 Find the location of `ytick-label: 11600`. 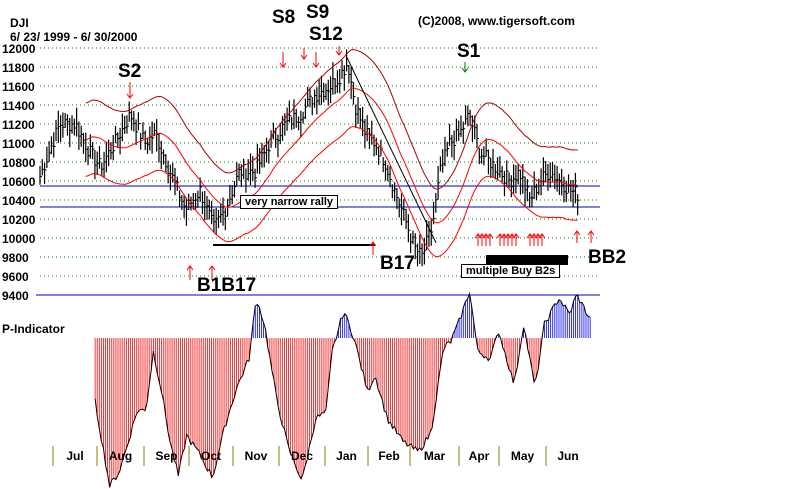

ytick-label: 11600 is located at coordinates (18, 87).